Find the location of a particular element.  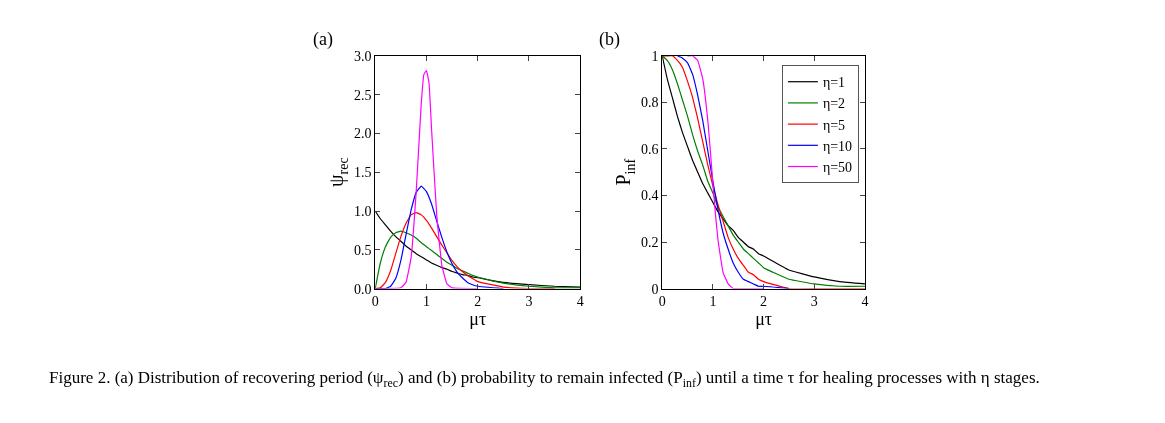

y-tick-label: 0.6 is located at coordinates (649, 149).